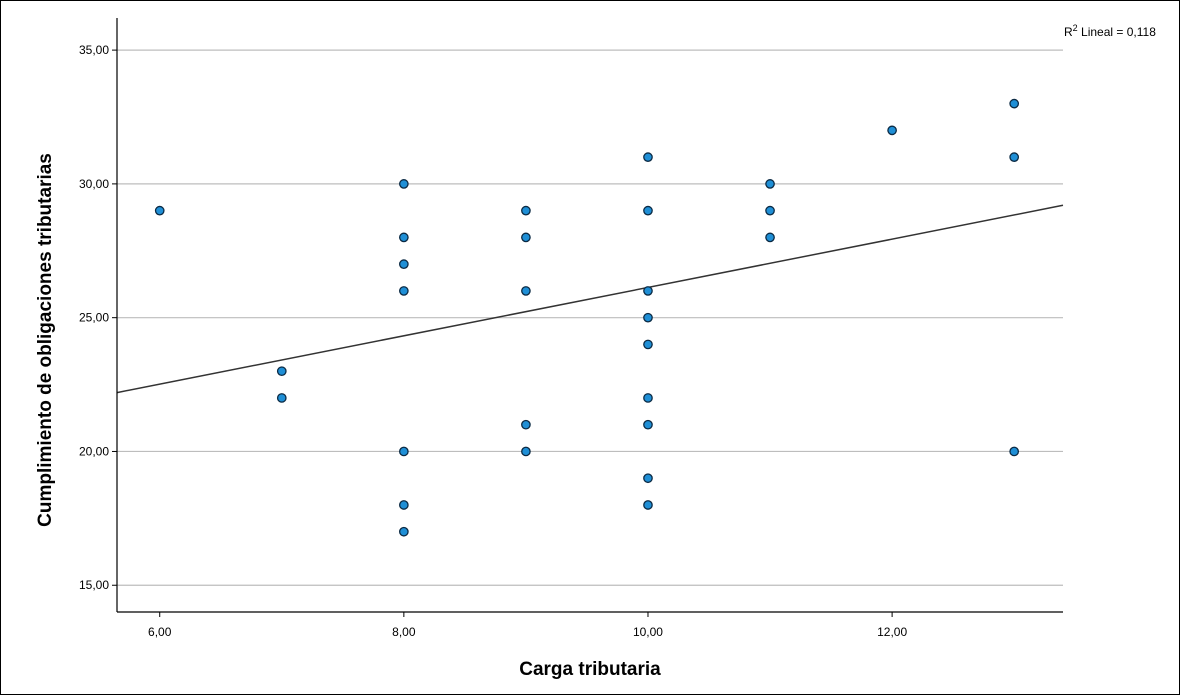  Describe the element at coordinates (94, 318) in the screenshot. I see `y-tick-label: 25,00` at that location.